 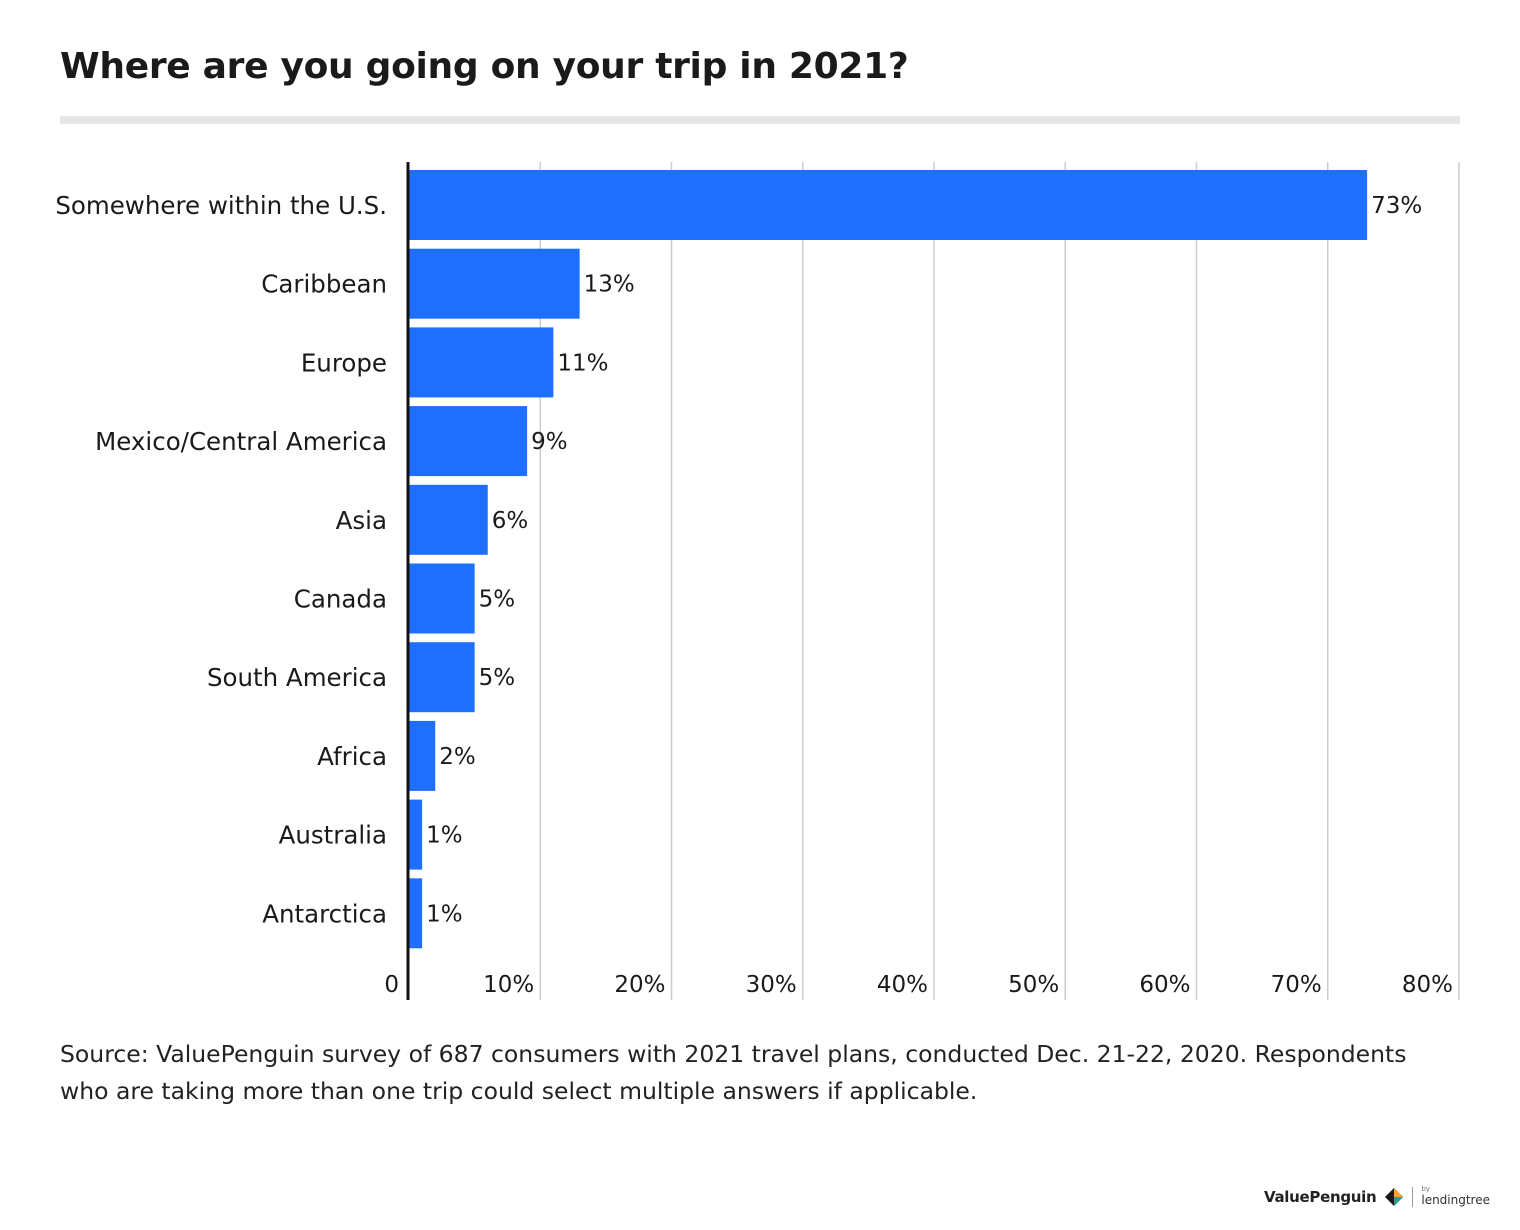 I want to click on category-label: Europe, so click(x=344, y=362).